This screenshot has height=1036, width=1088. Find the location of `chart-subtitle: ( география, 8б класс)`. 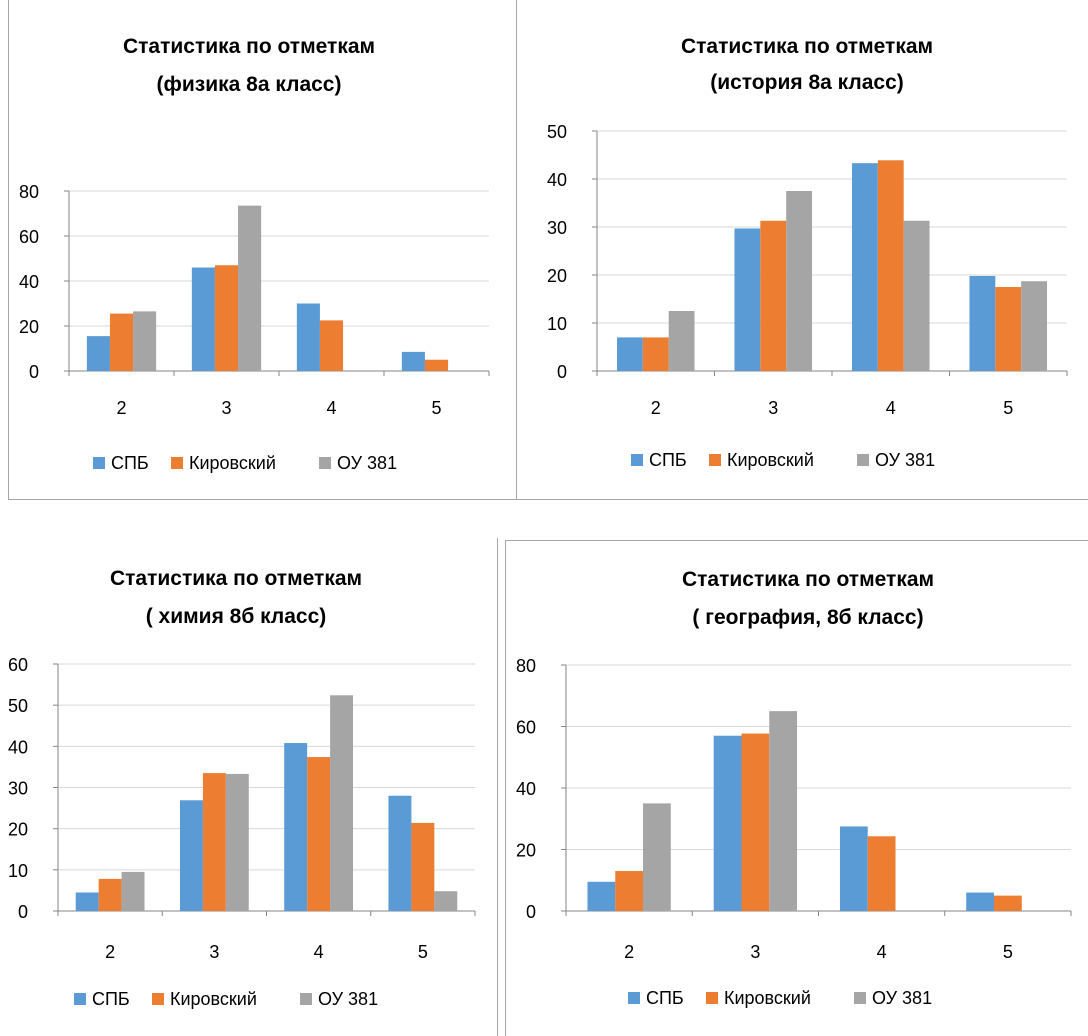

chart-subtitle: ( география, 8б класс) is located at coordinates (807, 617).